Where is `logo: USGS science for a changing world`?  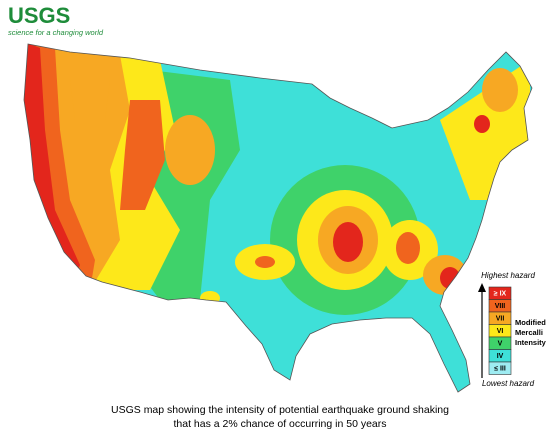
logo: USGS science for a changing world is located at coordinates (56, 20).